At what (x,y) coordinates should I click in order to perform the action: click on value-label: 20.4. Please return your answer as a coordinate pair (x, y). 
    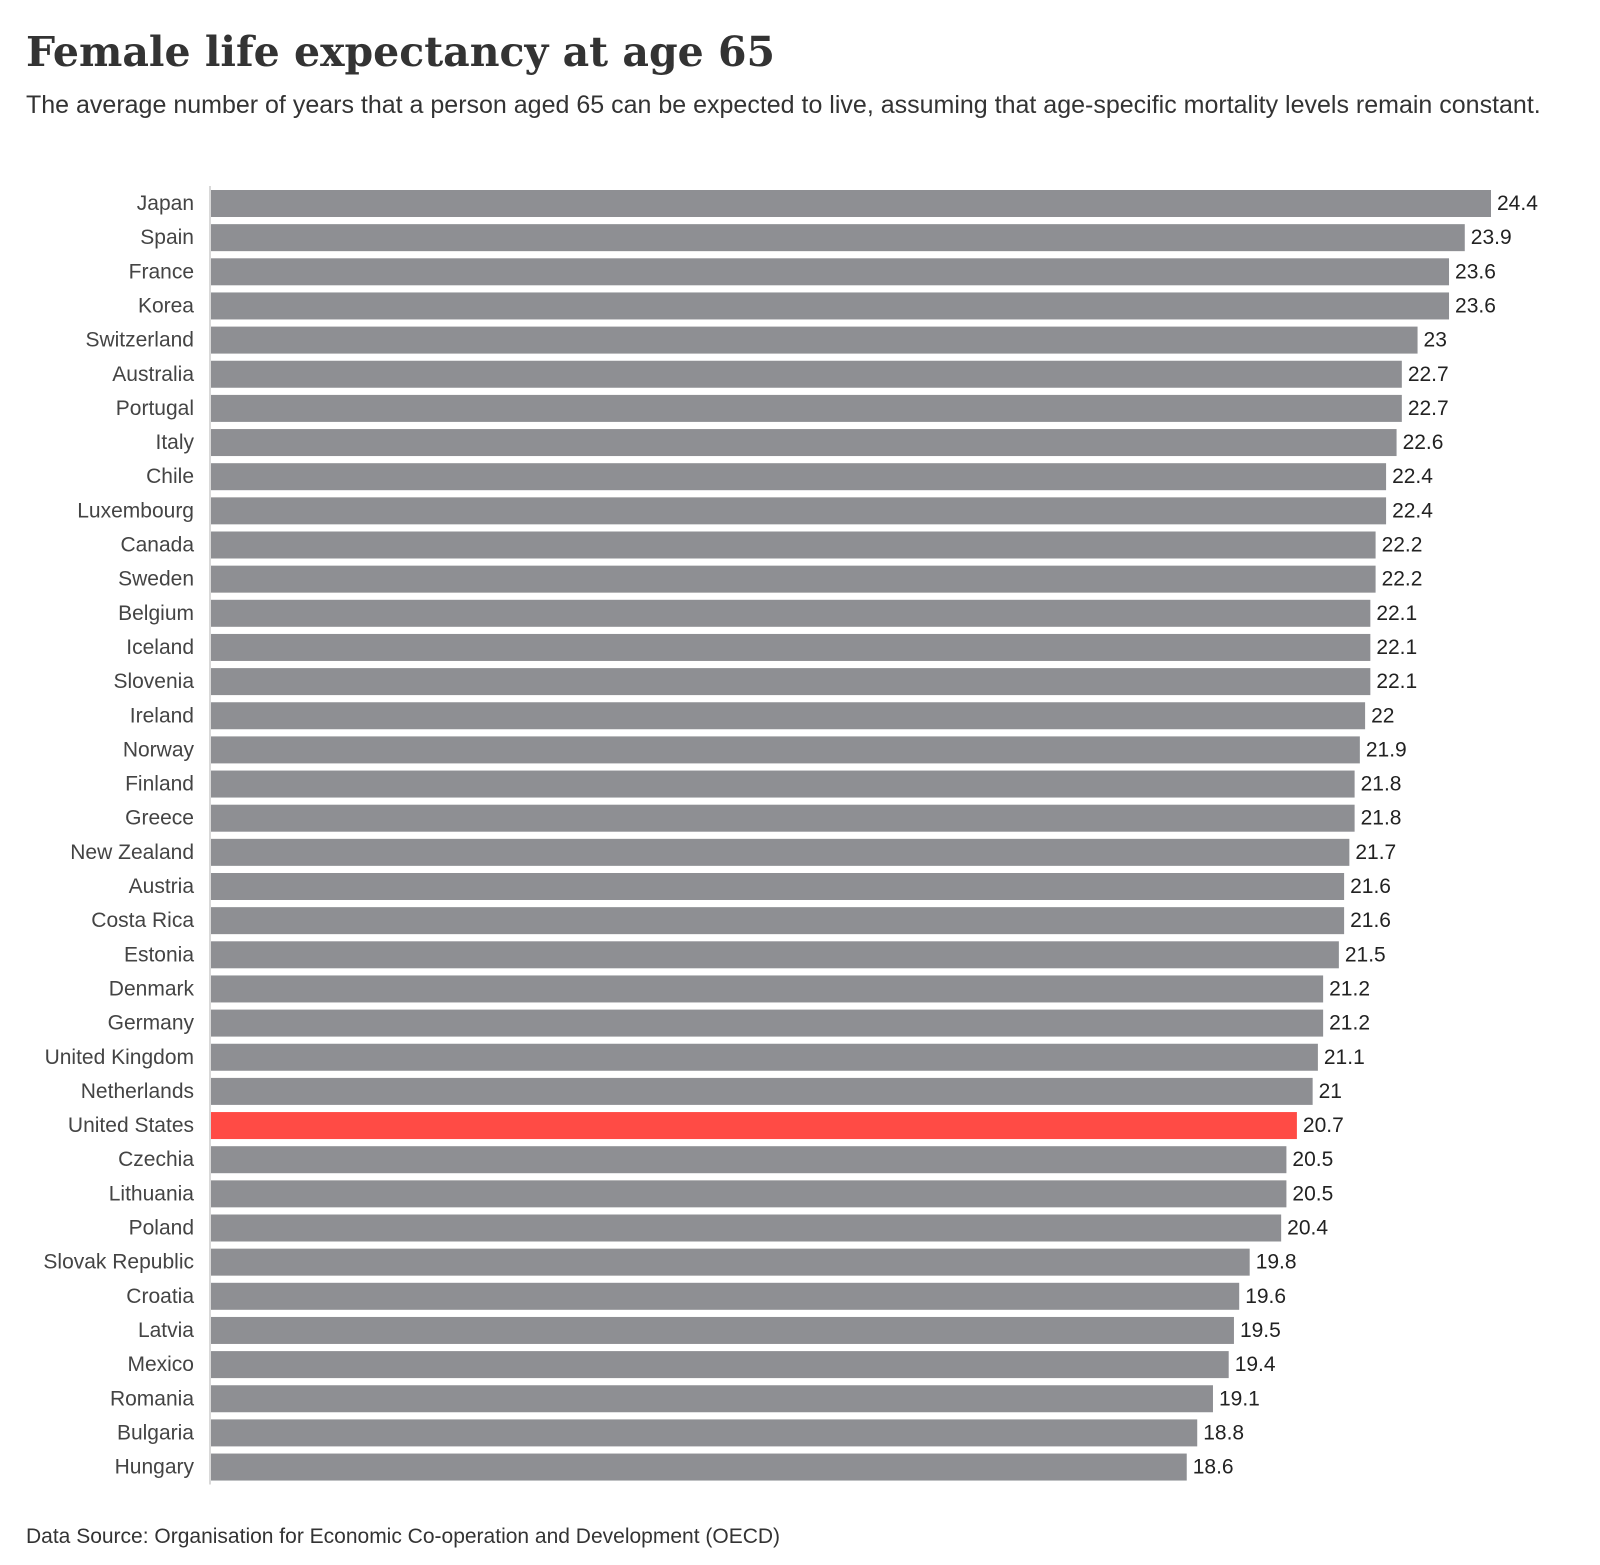
    Looking at the image, I should click on (1307, 1228).